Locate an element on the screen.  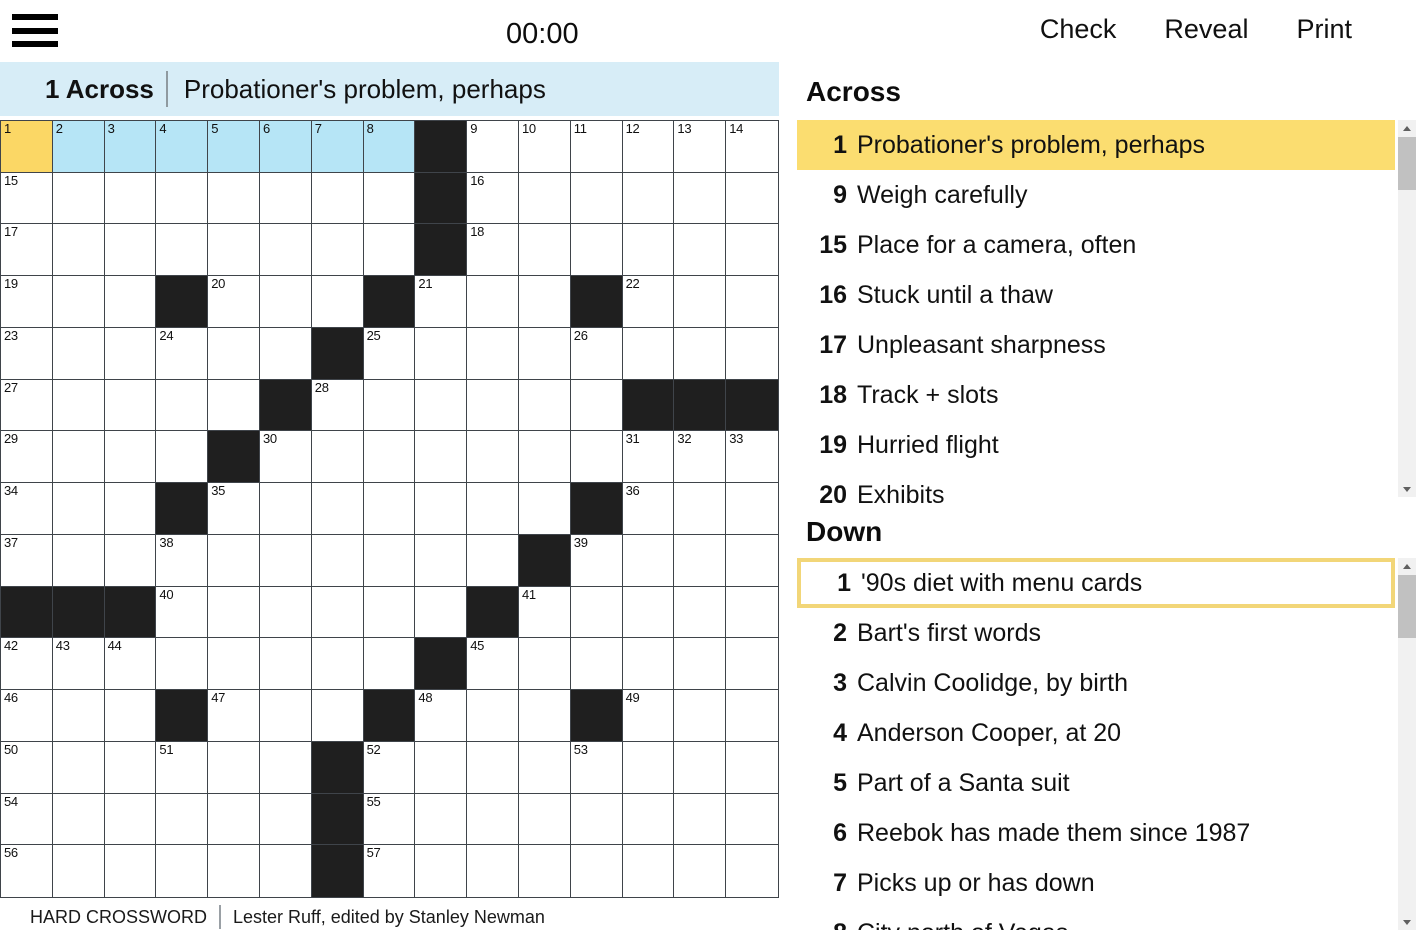
grid-cell-r14c3 is located at coordinates (130, 819).